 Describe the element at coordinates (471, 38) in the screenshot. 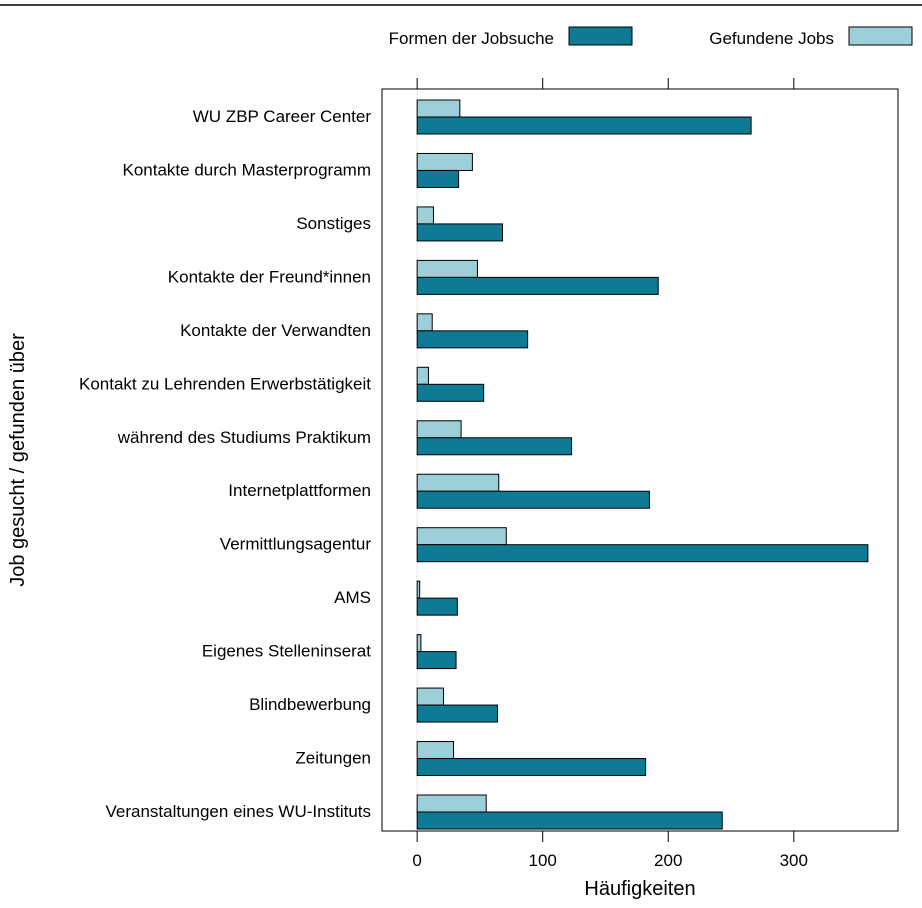

I see `legend-label-series-1: Formen der Jobsuche` at that location.